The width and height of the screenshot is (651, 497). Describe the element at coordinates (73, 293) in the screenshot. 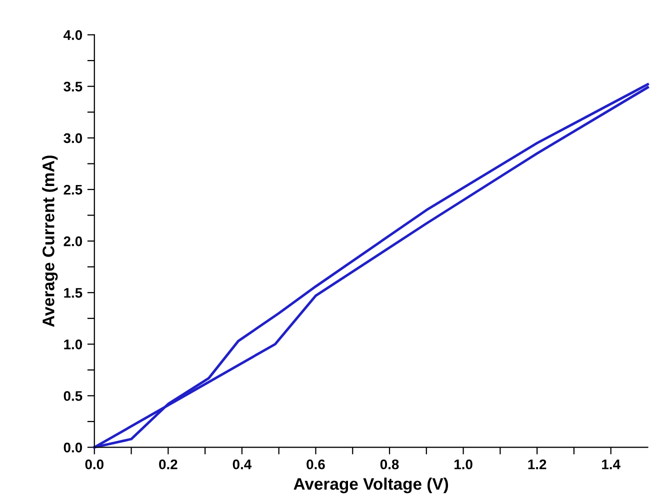

I see `y-tick-label: 1.5` at that location.